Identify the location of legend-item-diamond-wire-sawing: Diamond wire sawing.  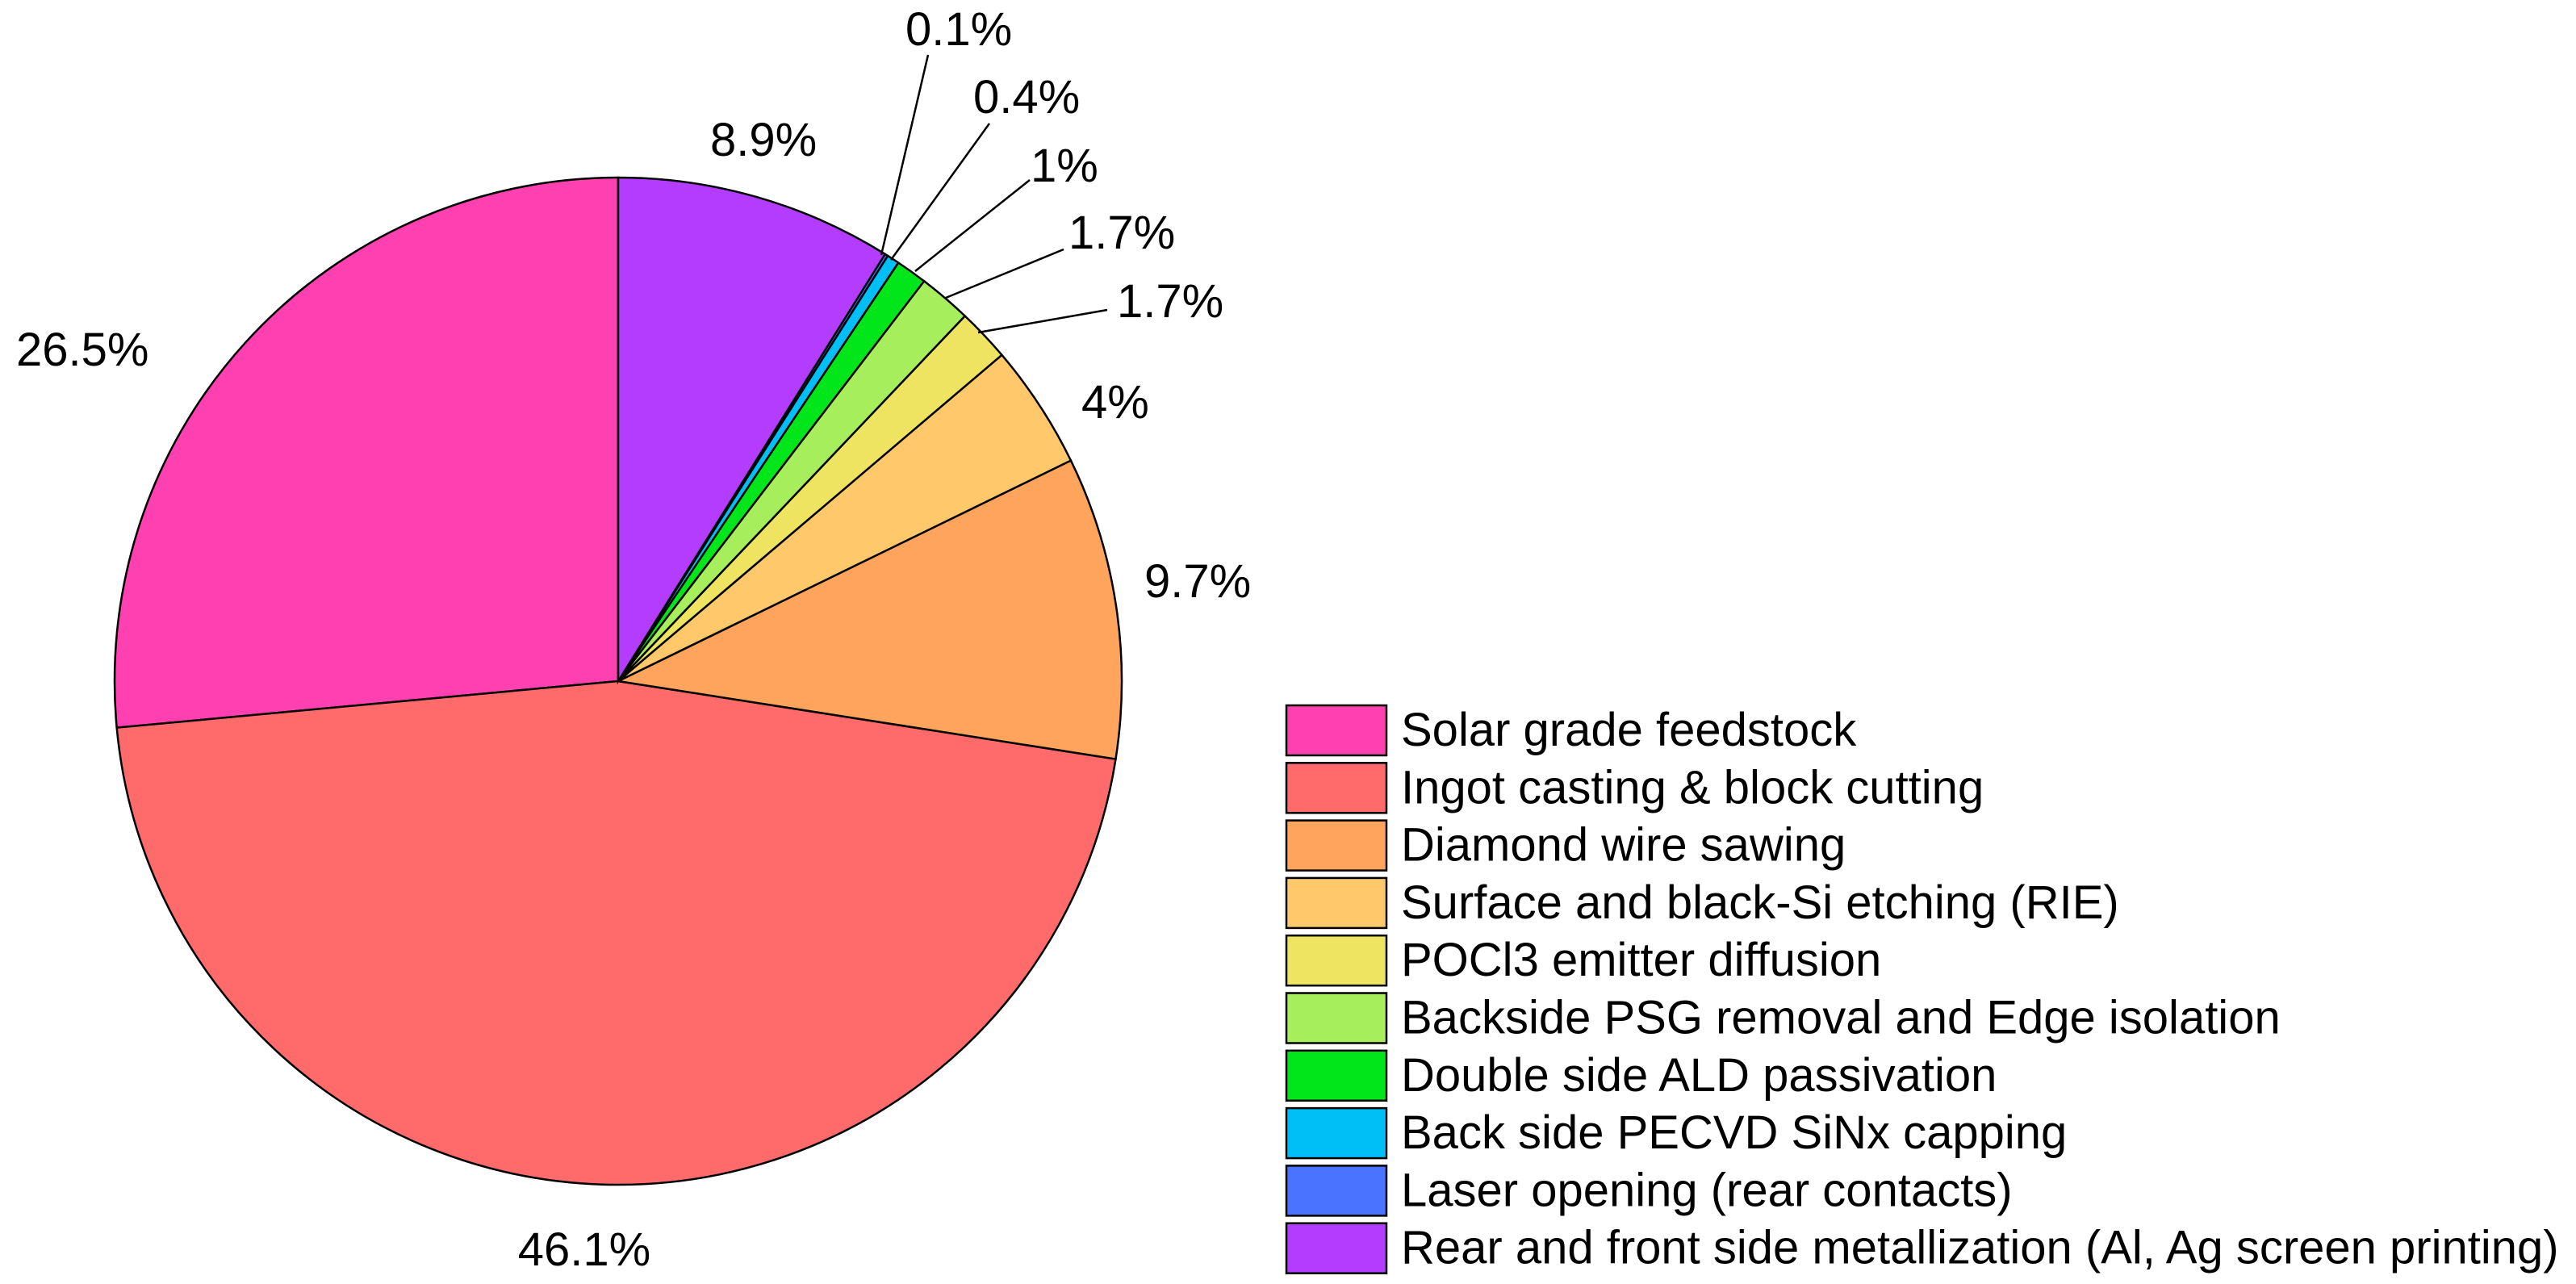
(1565, 845).